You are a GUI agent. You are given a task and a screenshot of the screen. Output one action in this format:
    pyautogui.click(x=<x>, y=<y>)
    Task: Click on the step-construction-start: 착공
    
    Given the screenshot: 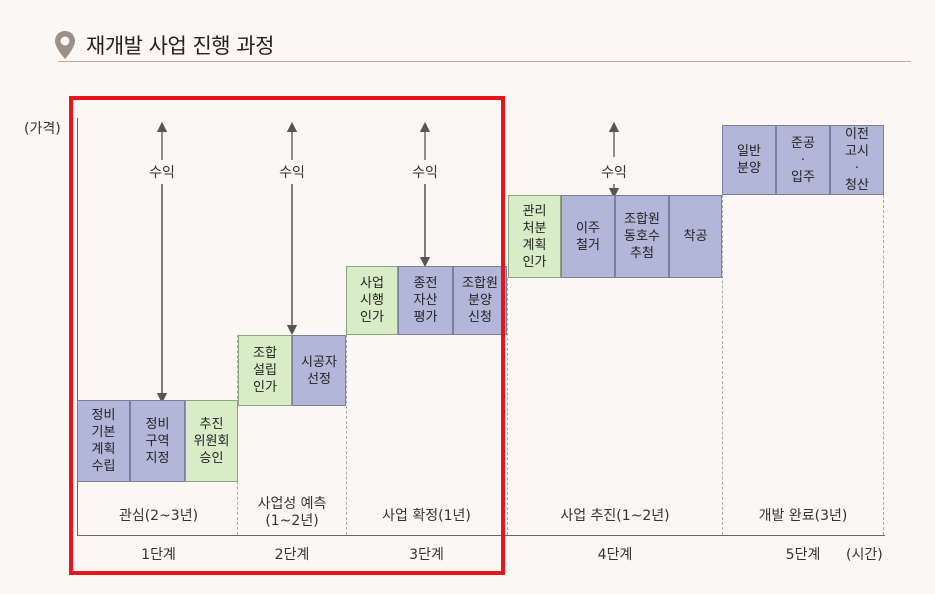 What is the action you would take?
    pyautogui.click(x=695, y=236)
    